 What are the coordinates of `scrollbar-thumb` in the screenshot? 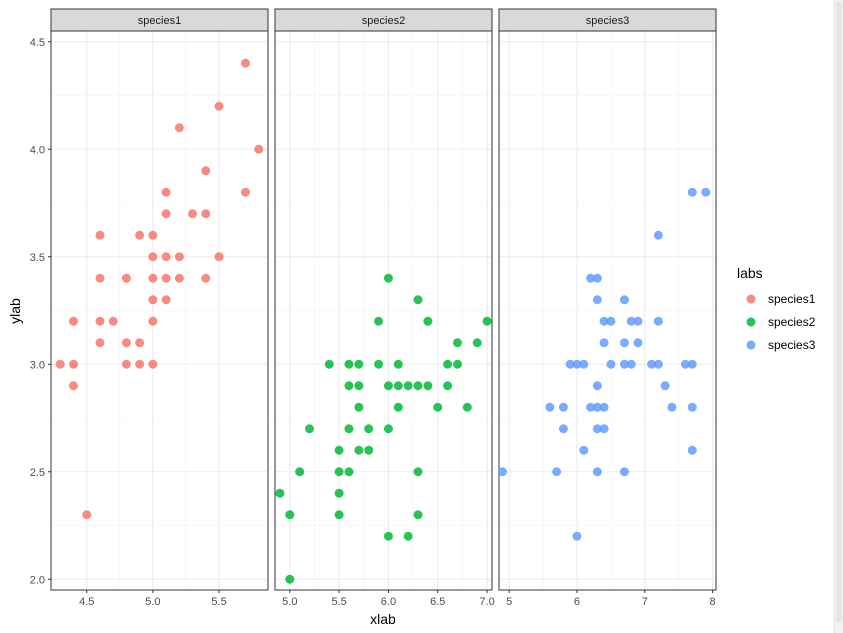 It's located at (839, 312).